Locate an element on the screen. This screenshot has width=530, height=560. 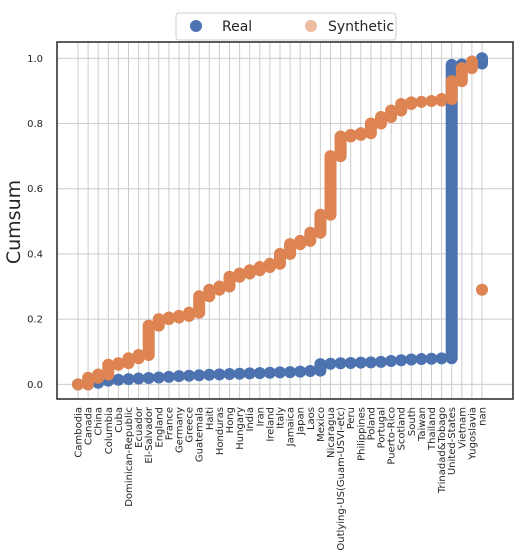
y-tick-label: 1.0 is located at coordinates (35, 59).